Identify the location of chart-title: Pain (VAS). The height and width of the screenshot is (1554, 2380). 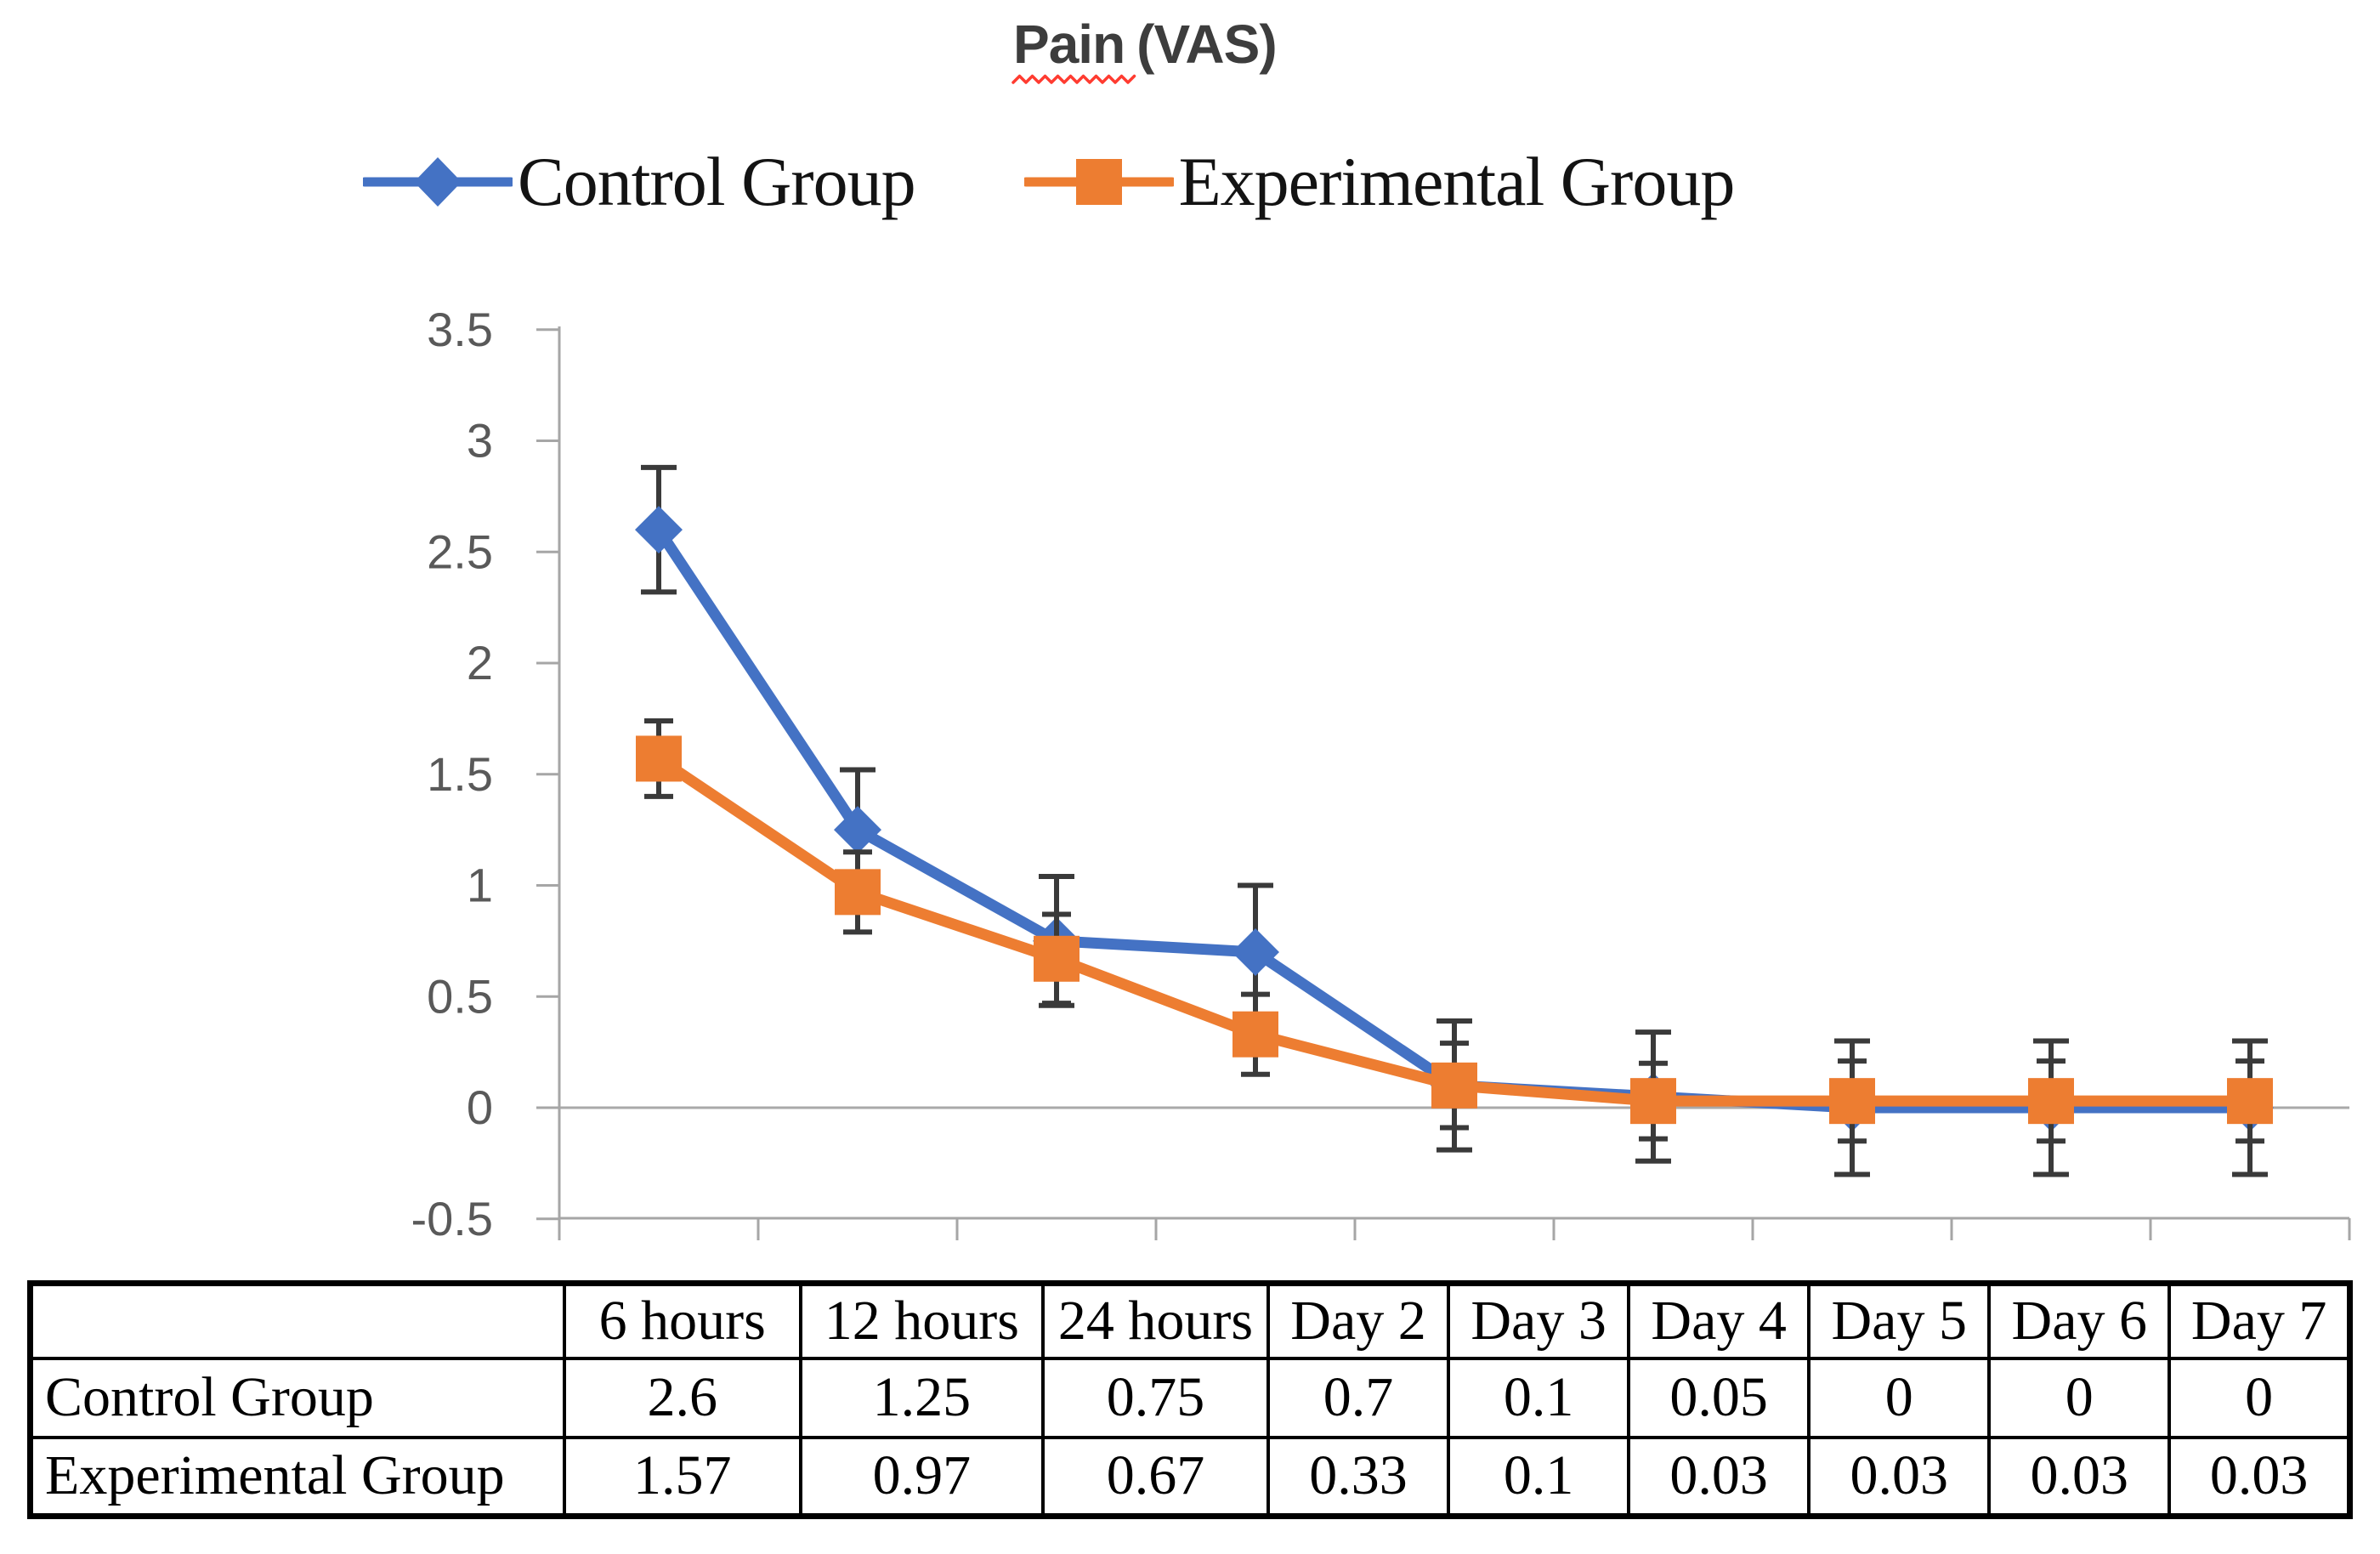
(1145, 49).